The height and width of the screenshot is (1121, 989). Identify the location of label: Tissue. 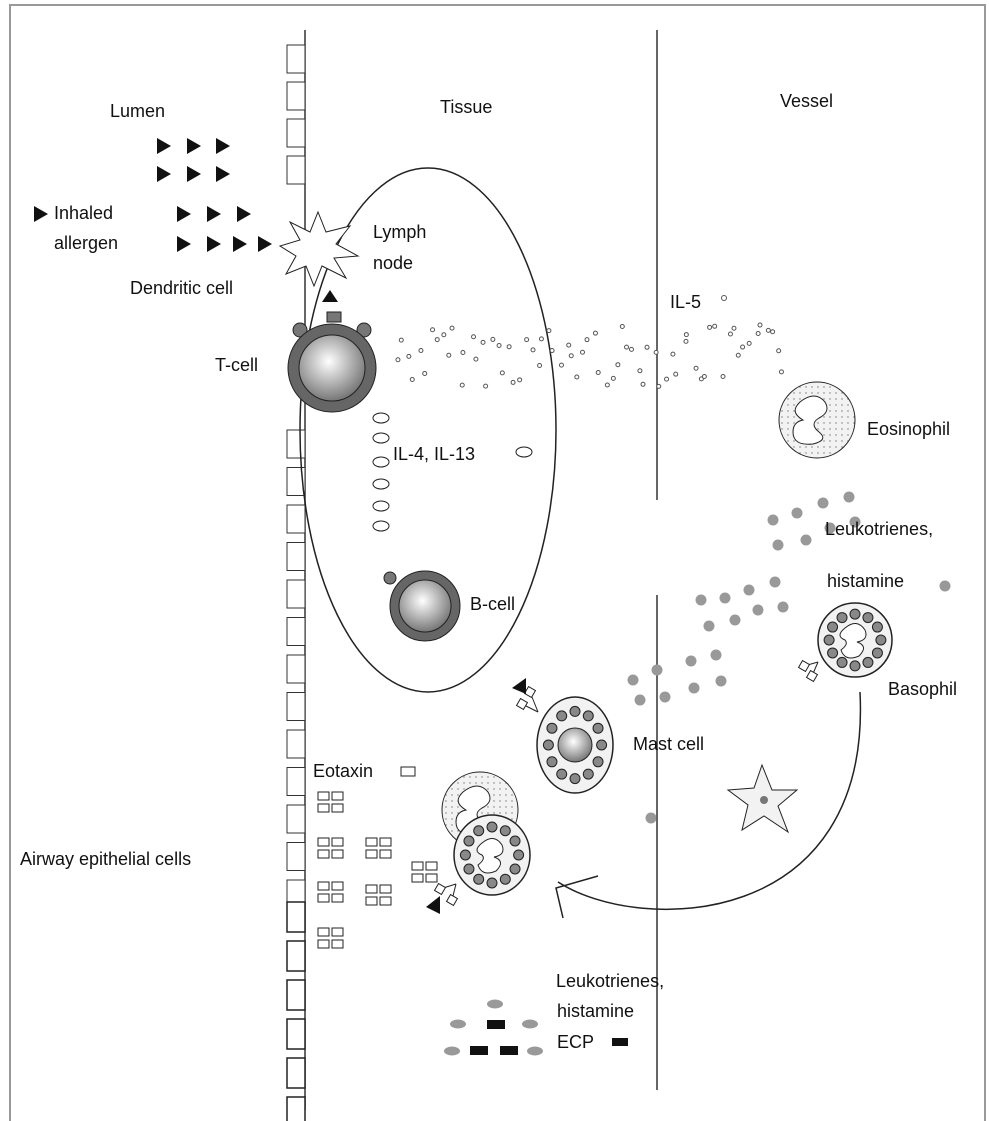
(466, 107).